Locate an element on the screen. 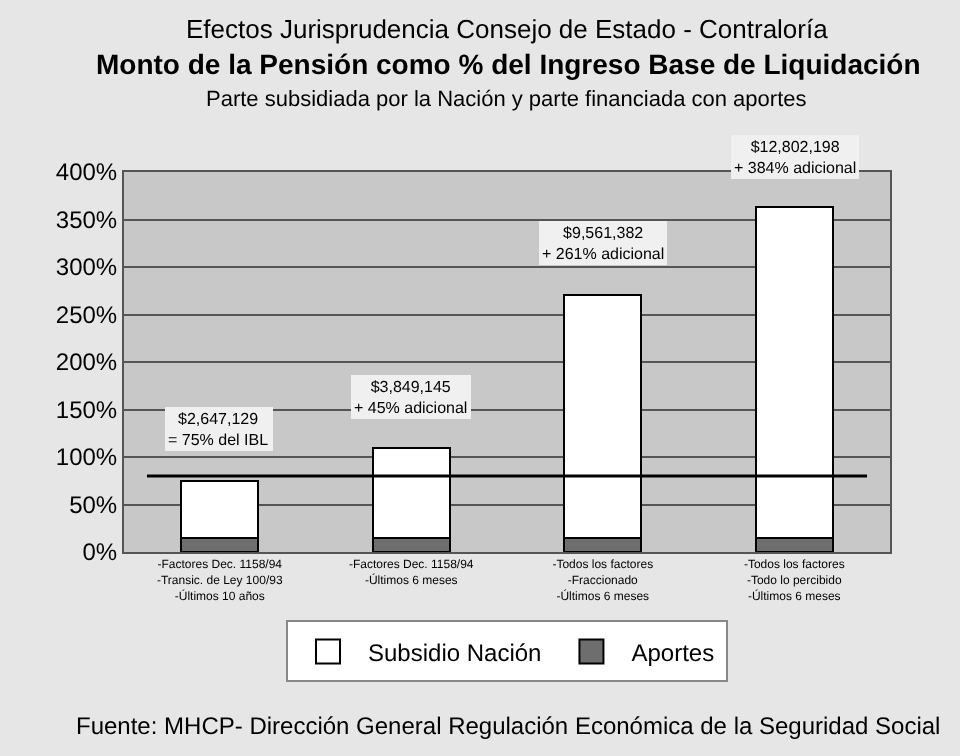 The height and width of the screenshot is (756, 960). source-note: Fuente: MHCP- Dirección General Regulación Económica de la Seguridad Social is located at coordinates (508, 726).